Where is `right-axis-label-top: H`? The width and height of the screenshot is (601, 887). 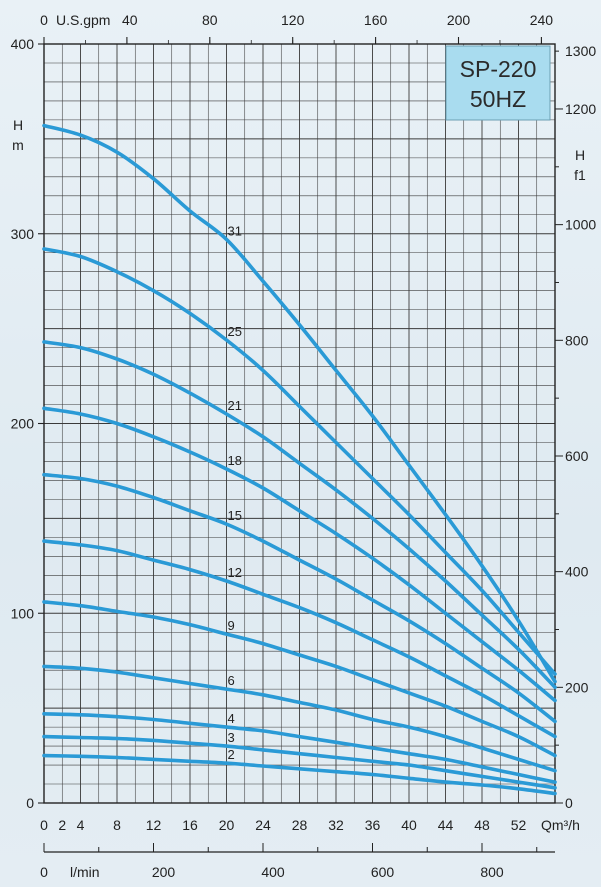
right-axis-label-top: H is located at coordinates (580, 155).